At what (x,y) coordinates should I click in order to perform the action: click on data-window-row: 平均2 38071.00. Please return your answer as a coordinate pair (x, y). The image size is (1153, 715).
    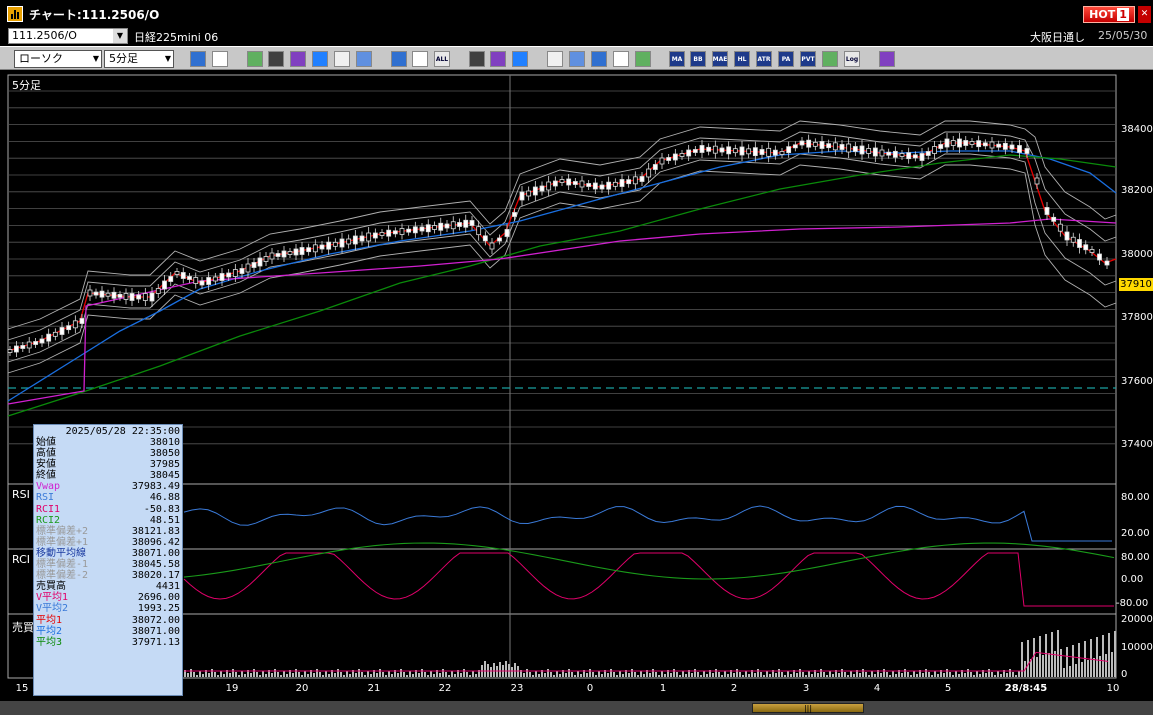
    Looking at the image, I should click on (108, 631).